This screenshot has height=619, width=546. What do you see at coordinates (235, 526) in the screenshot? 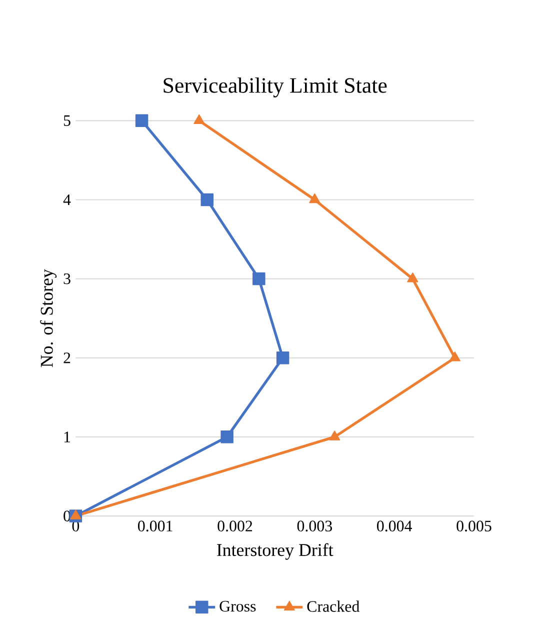
I see `x-tick-label: 0.002` at bounding box center [235, 526].